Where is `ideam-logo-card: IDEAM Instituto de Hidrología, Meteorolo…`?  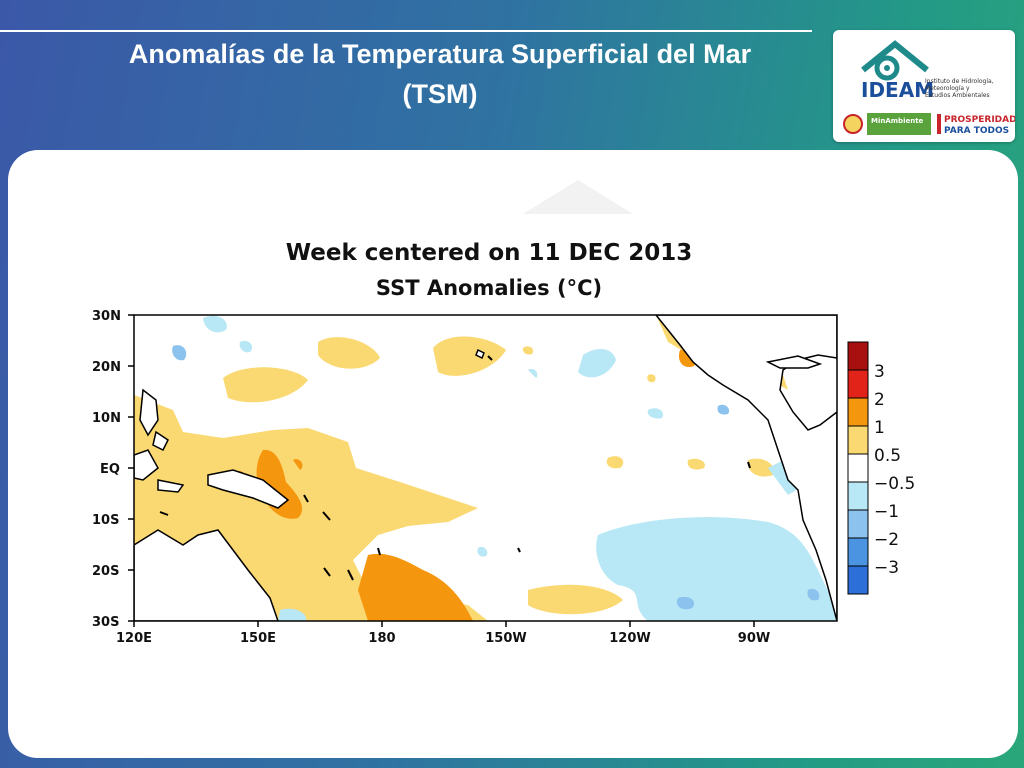 ideam-logo-card: IDEAM Instituto de Hidrología, Meteorolo… is located at coordinates (925, 86).